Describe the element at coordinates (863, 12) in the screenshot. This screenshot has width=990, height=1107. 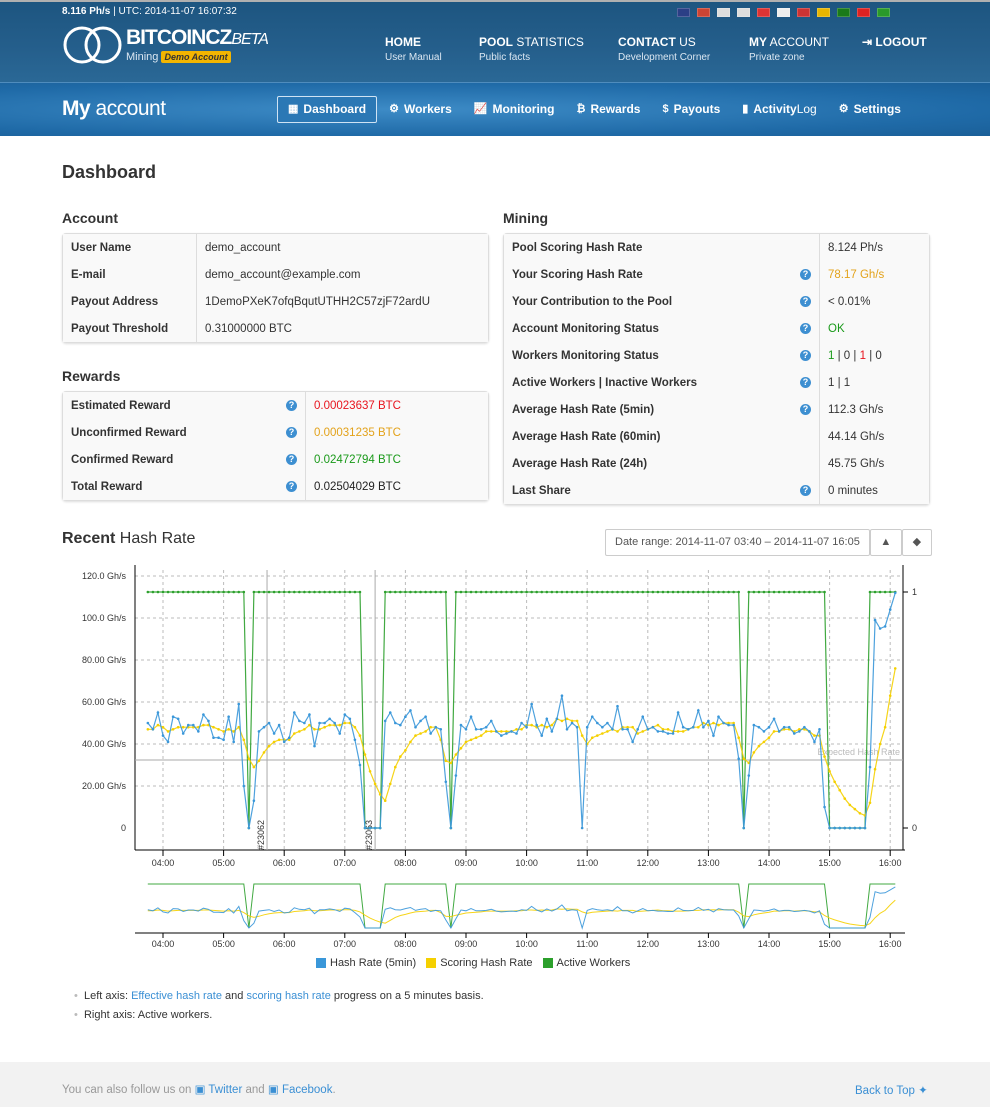
I see `flag-cn-icon` at that location.